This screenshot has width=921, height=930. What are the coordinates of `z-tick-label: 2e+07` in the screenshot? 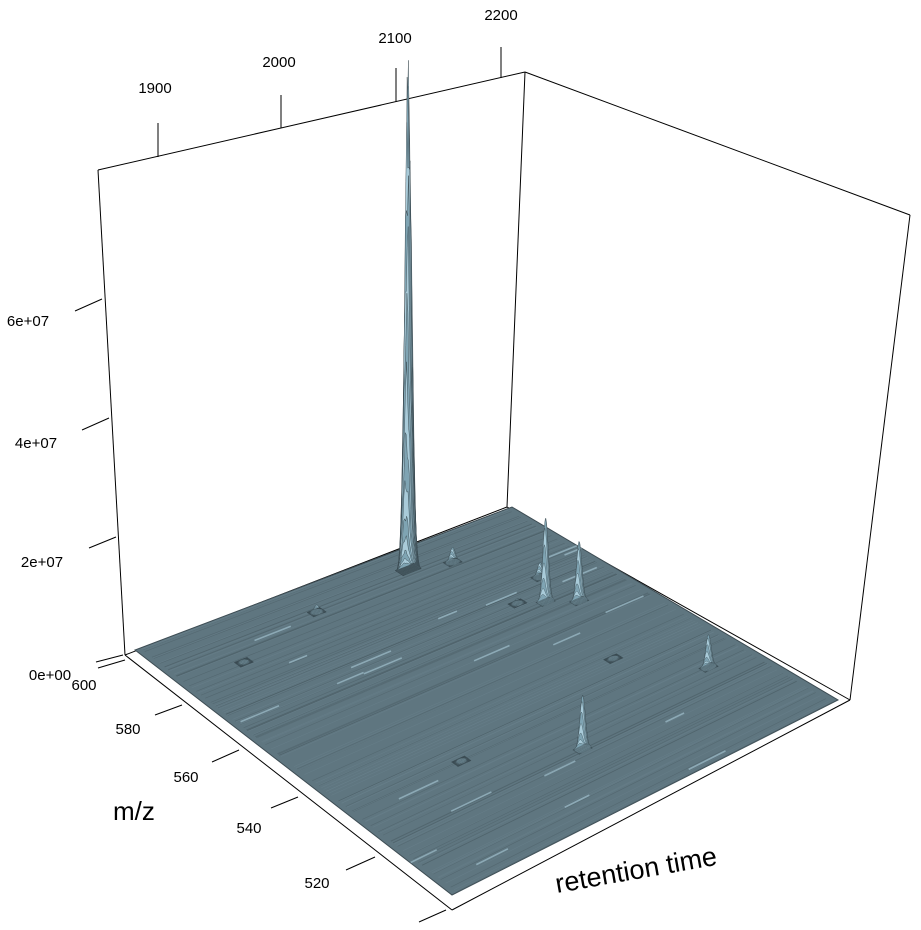 It's located at (42, 562).